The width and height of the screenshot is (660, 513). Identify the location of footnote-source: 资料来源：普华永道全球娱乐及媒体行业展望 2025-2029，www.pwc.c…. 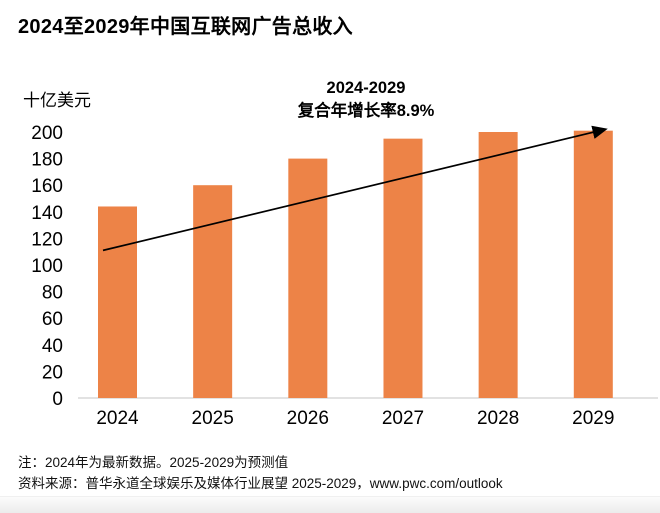
(260, 483).